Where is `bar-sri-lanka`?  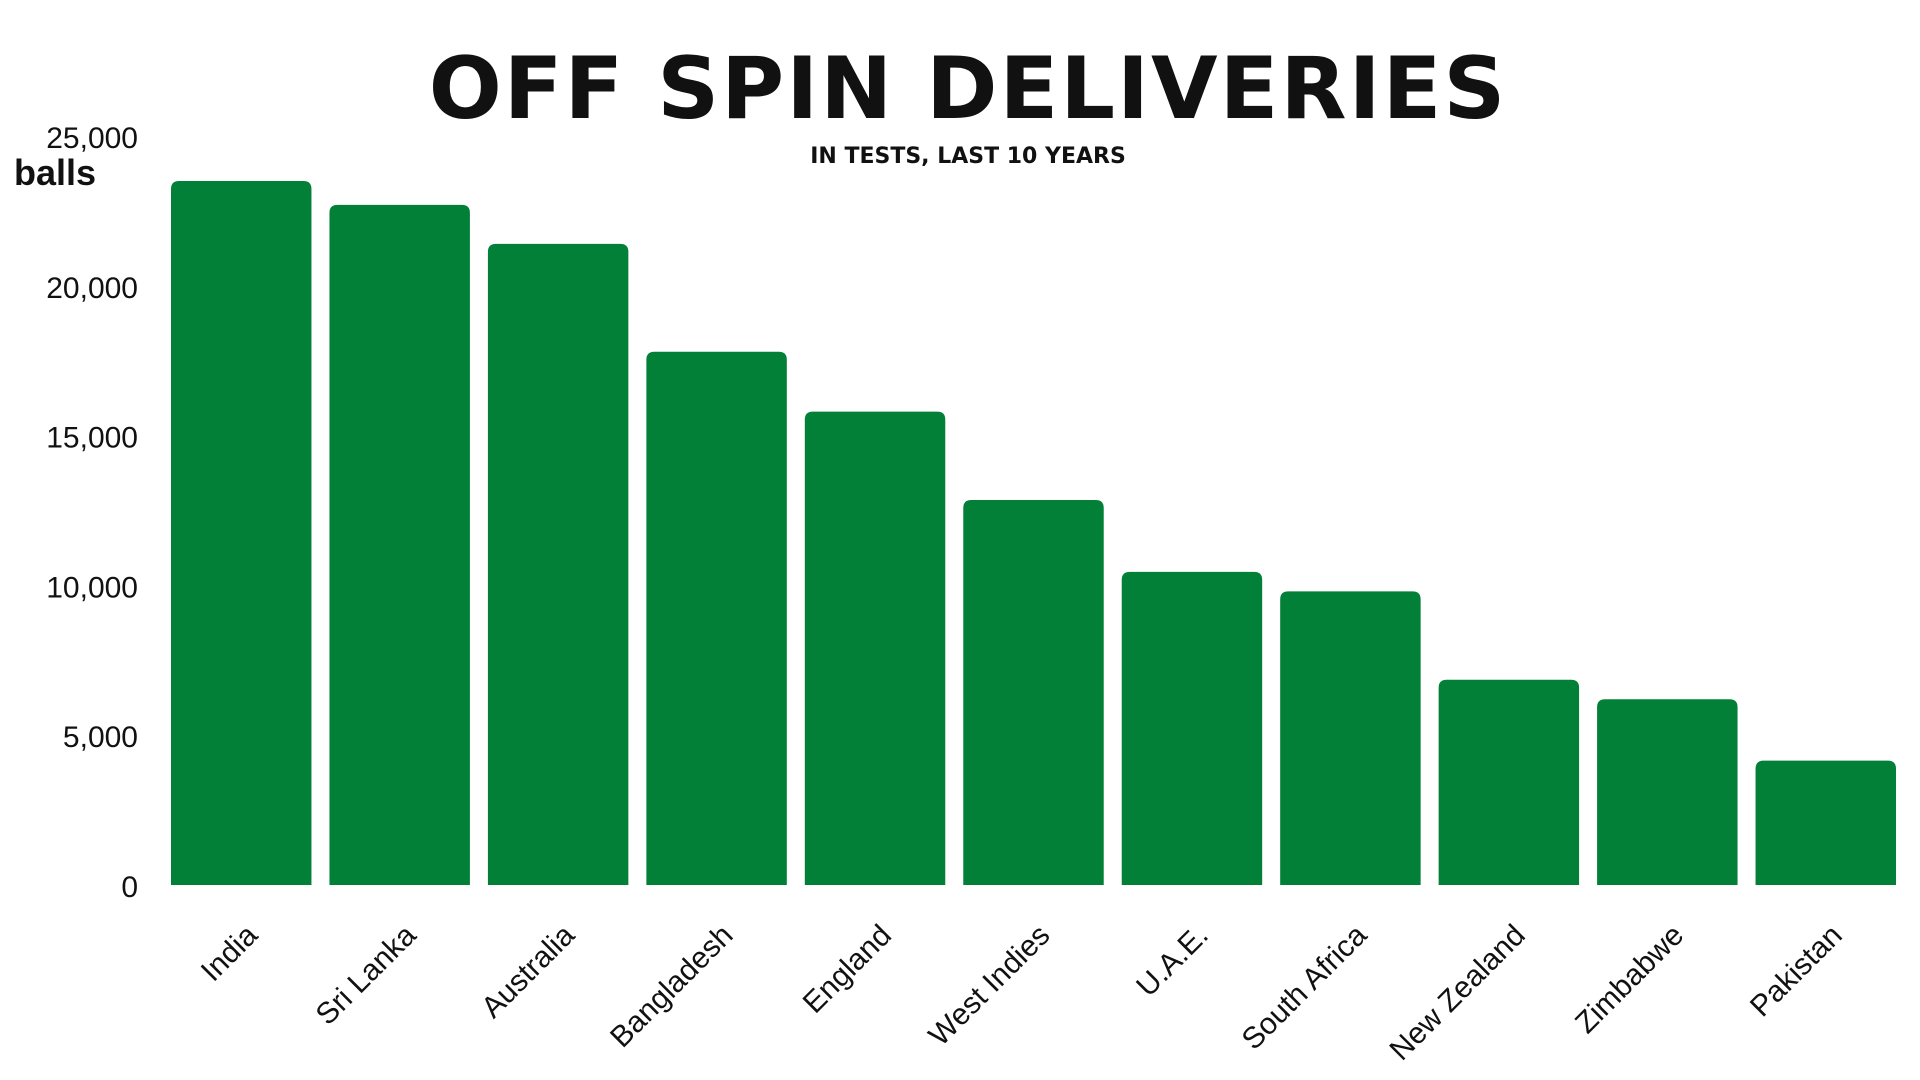 bar-sri-lanka is located at coordinates (399, 544).